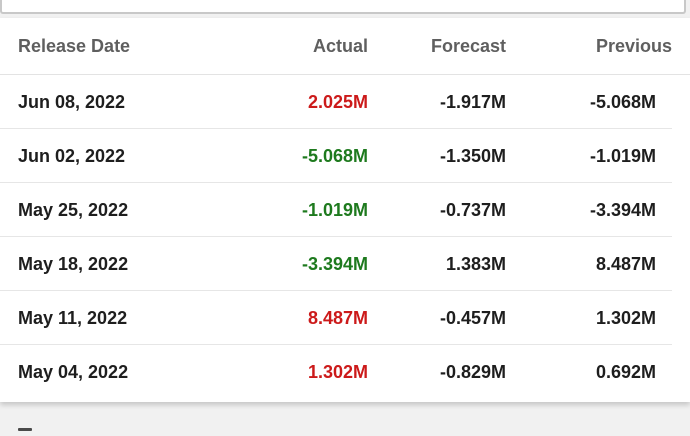 The image size is (690, 436). Describe the element at coordinates (25, 429) in the screenshot. I see `next-section-peek` at that location.